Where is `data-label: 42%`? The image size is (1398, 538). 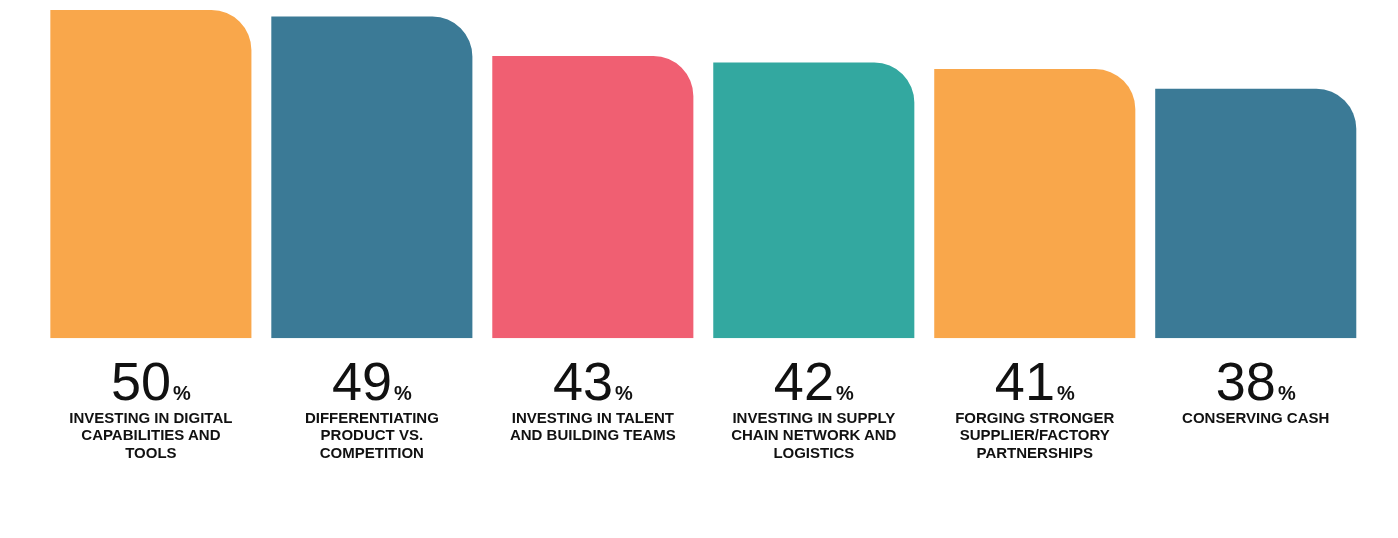 data-label: 42% is located at coordinates (813, 381).